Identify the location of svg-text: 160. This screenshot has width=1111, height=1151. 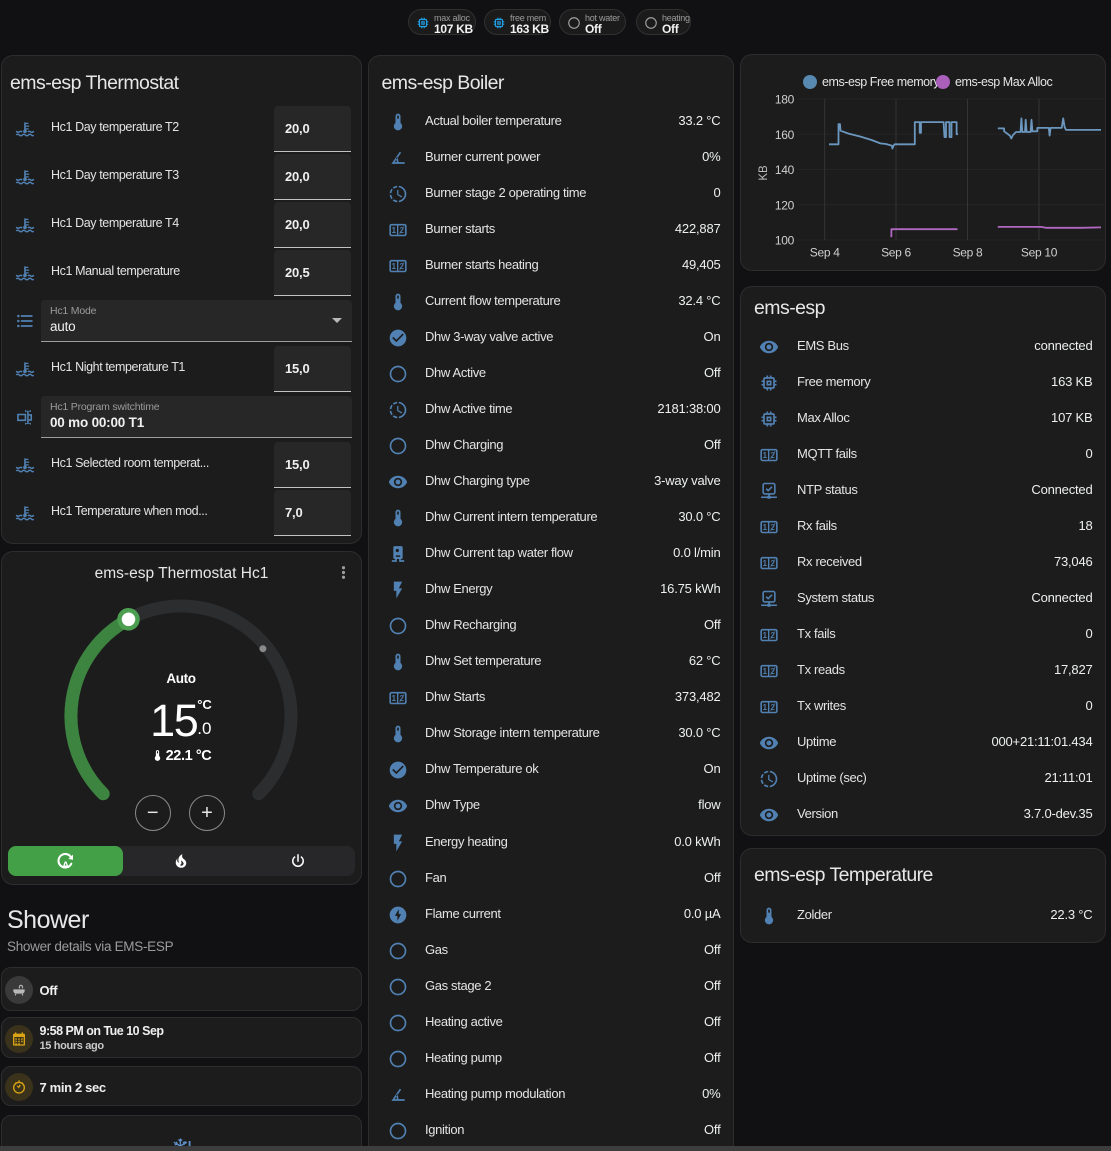
(785, 135).